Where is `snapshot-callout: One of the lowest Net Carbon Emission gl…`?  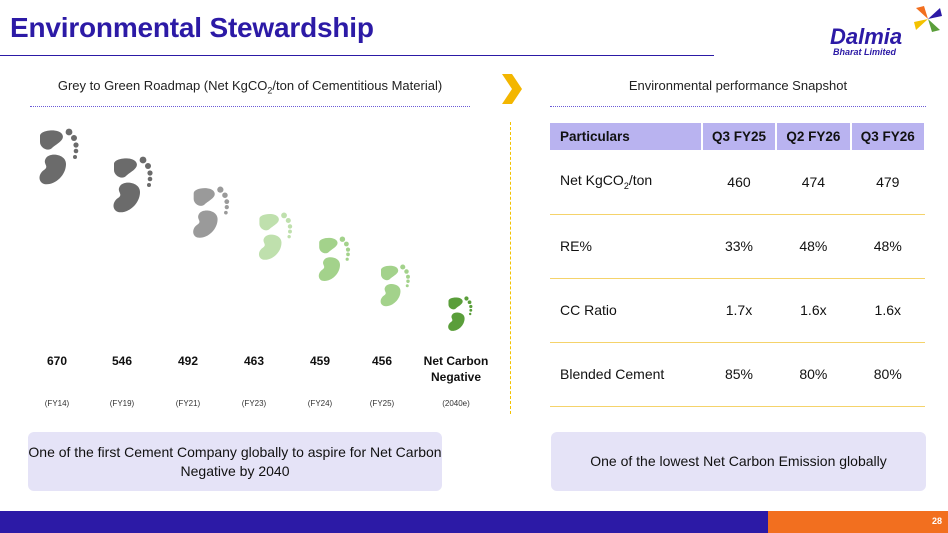
snapshot-callout: One of the lowest Net Carbon Emission gl… is located at coordinates (738, 461).